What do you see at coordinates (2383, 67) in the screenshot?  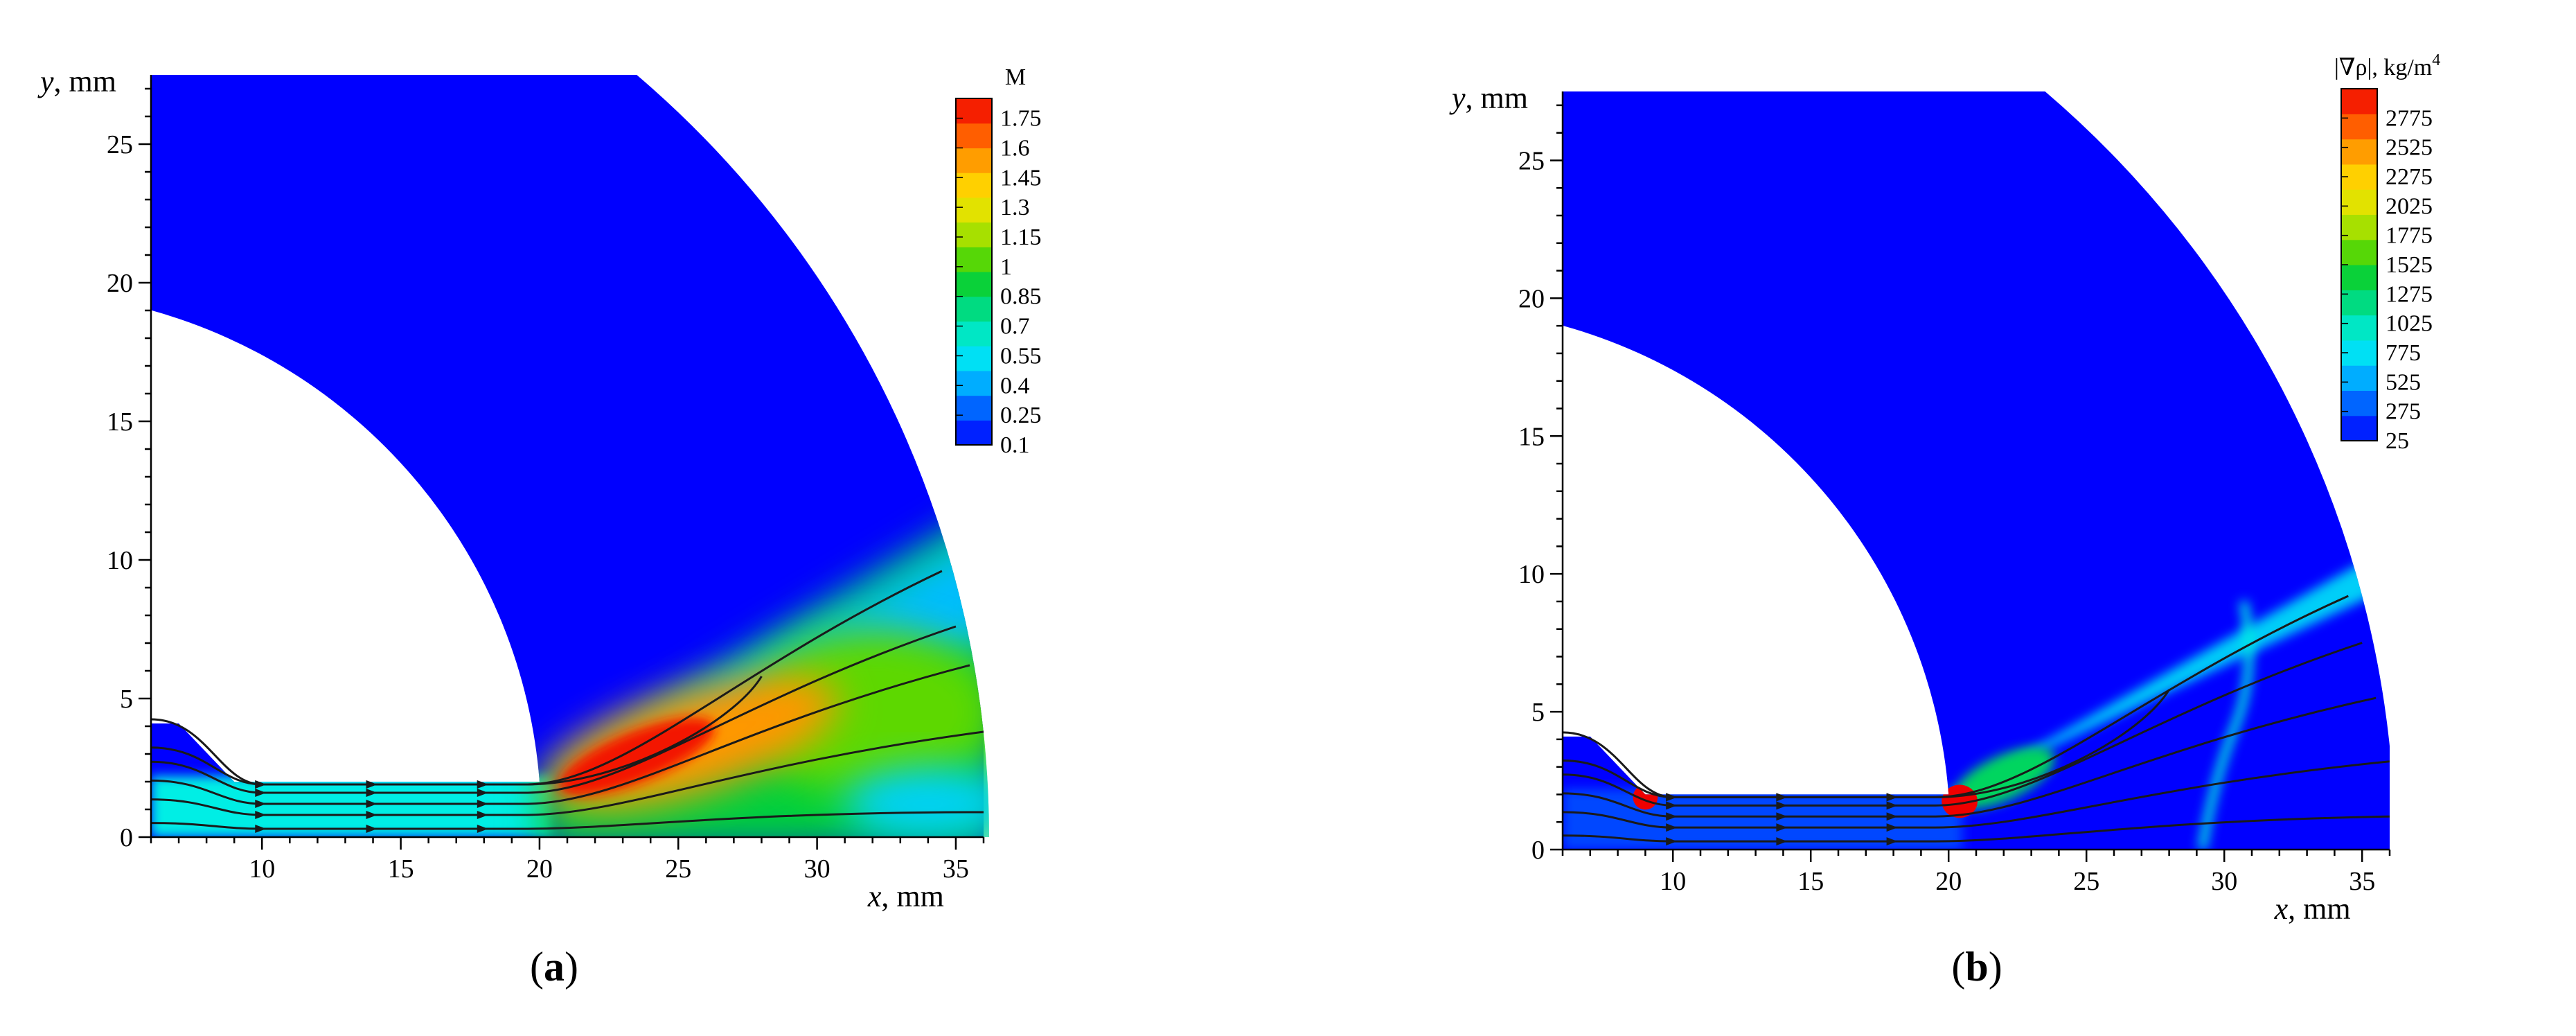 I see `colorbar-title-text: |∇ρ|, kg/m` at bounding box center [2383, 67].